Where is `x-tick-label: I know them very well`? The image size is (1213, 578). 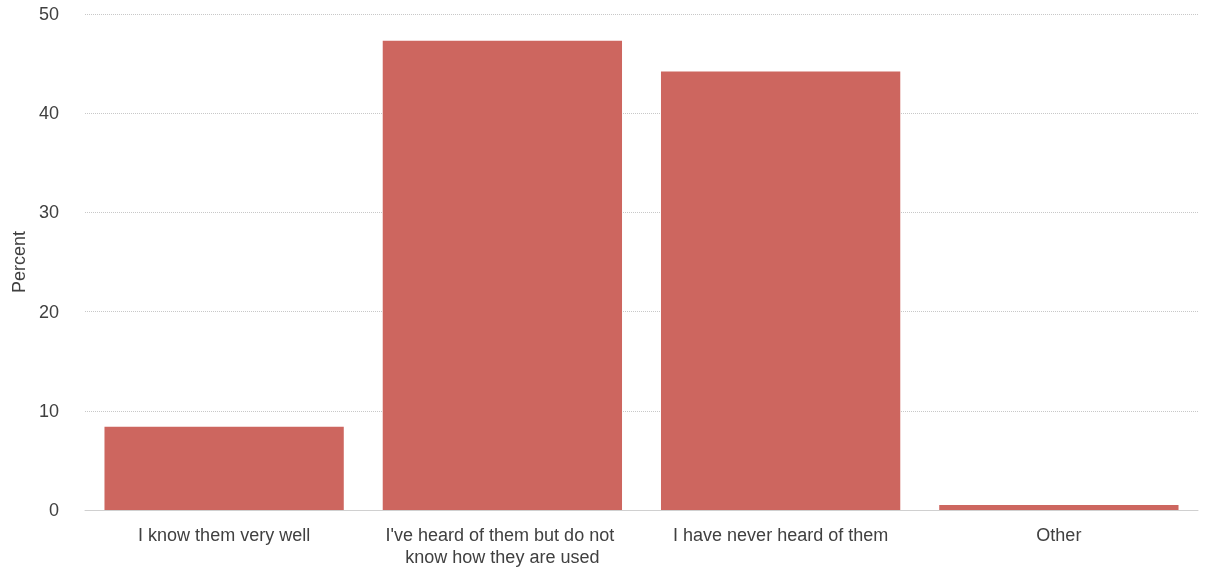
x-tick-label: I know them very well is located at coordinates (224, 535).